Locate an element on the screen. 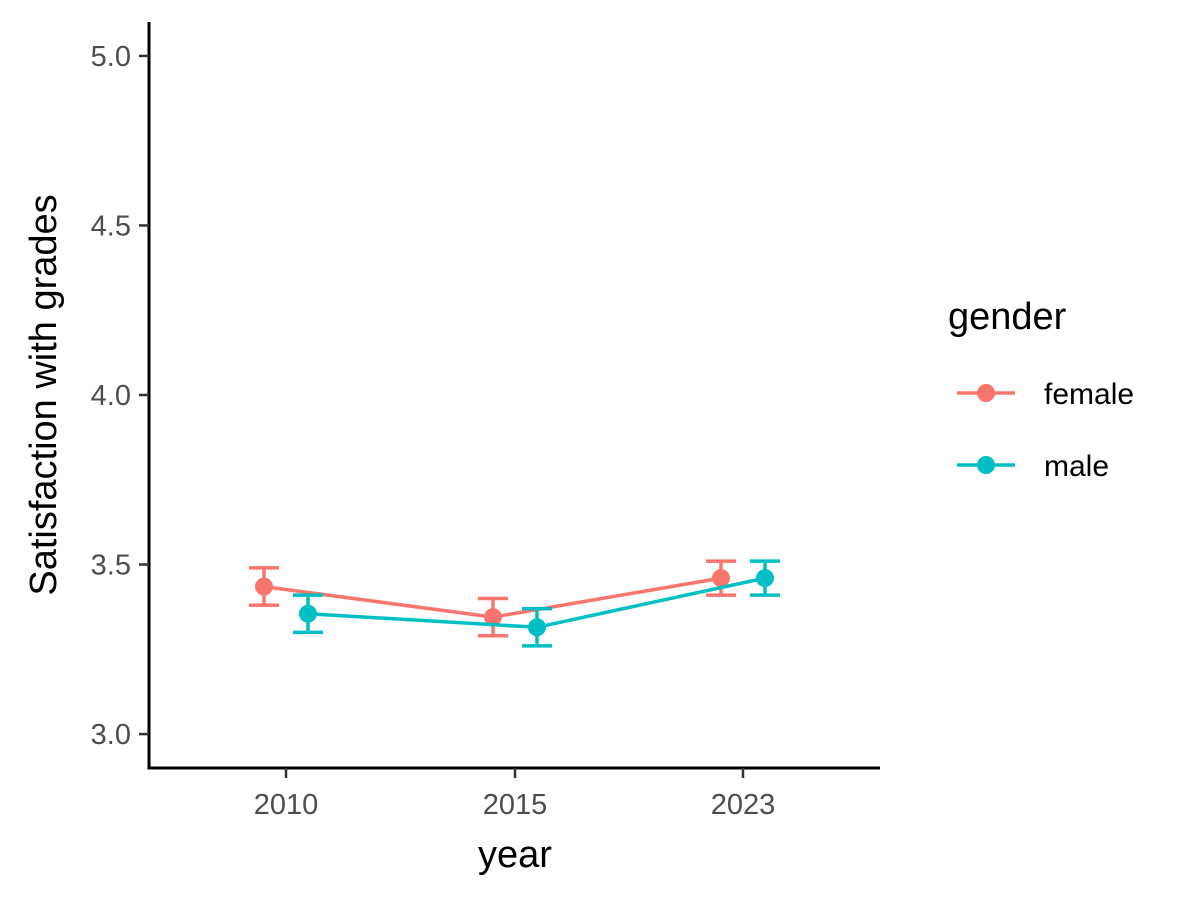 This screenshot has height=900, width=1200. series-male is located at coordinates (536, 603).